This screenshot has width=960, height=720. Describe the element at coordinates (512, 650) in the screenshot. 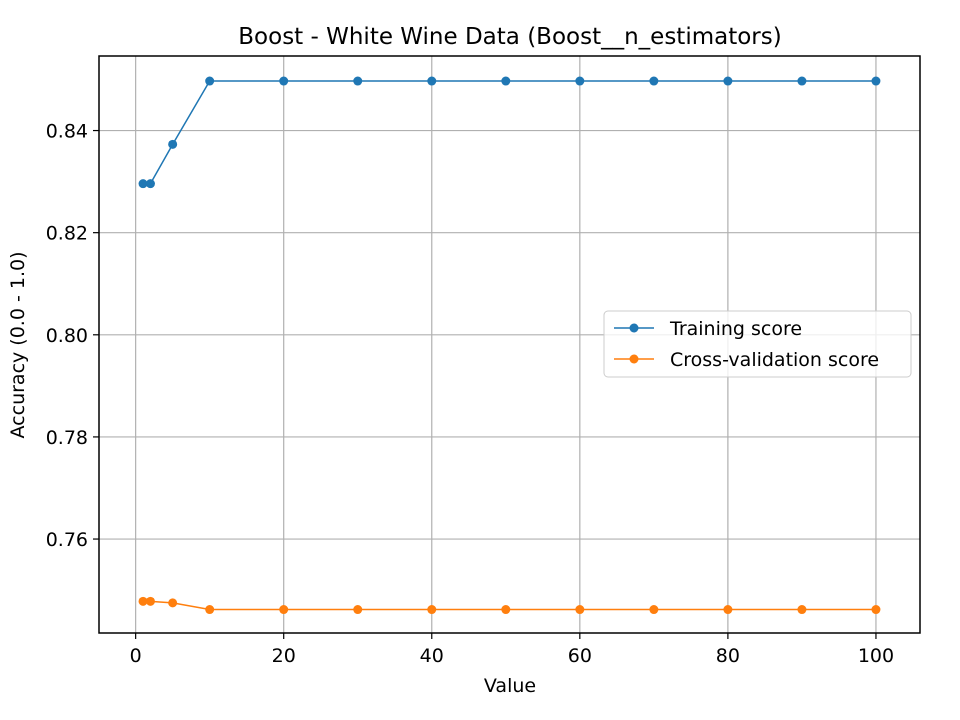

I see `x-axis: 0 20 40 60 80 100` at that location.